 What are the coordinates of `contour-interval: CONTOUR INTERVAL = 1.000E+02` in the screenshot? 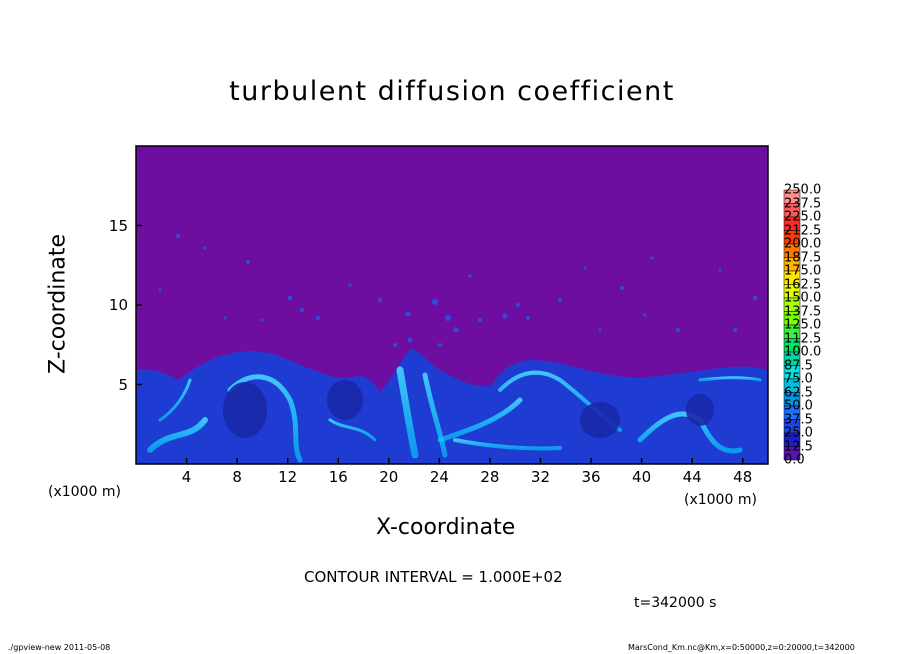 It's located at (433, 577).